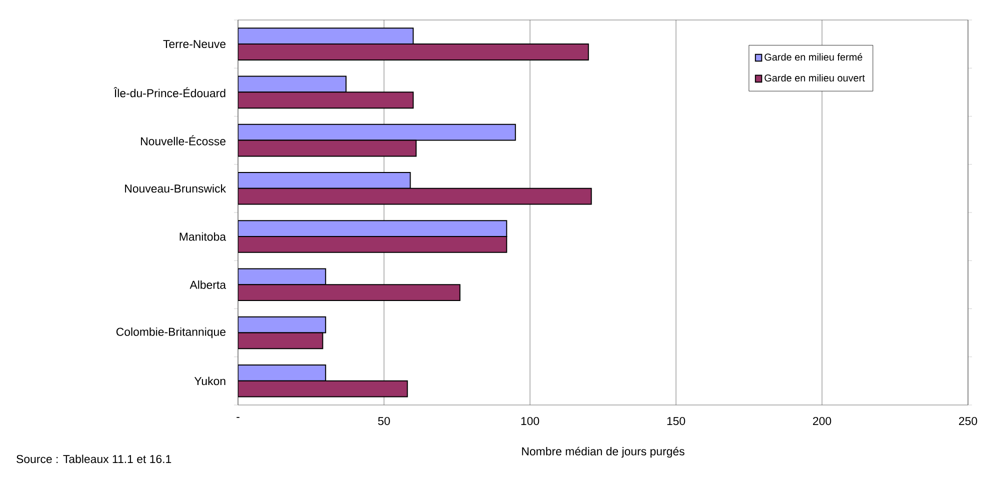 Image resolution: width=988 pixels, height=483 pixels. What do you see at coordinates (384, 421) in the screenshot?
I see `x-tick-label: 50` at bounding box center [384, 421].